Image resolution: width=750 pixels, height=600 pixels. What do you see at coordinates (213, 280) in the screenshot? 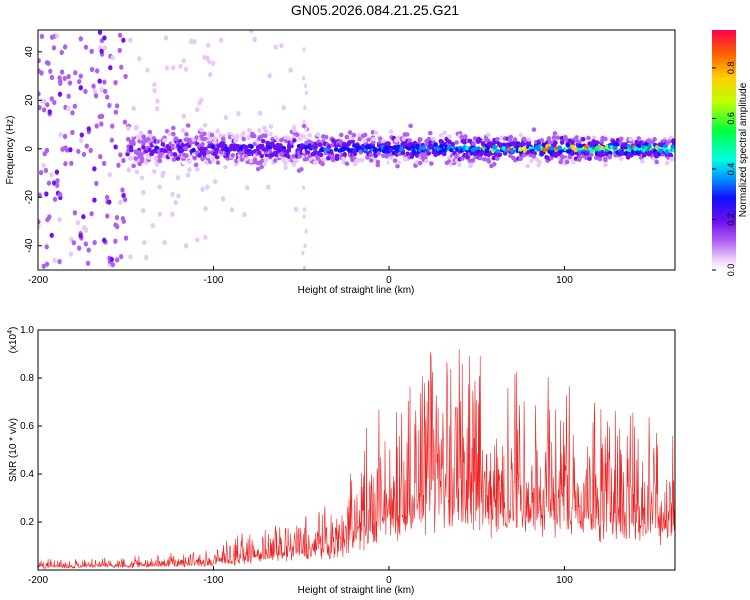
I see `top-x-tick-label: -100` at bounding box center [213, 280].